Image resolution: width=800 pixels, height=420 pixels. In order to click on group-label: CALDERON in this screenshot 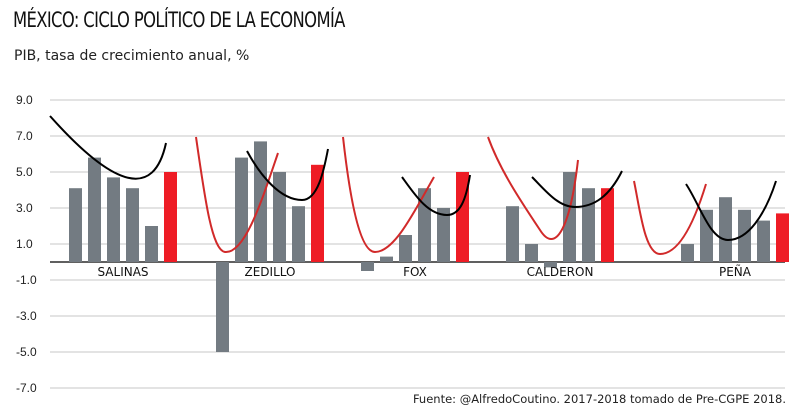, I will do `click(560, 272)`.